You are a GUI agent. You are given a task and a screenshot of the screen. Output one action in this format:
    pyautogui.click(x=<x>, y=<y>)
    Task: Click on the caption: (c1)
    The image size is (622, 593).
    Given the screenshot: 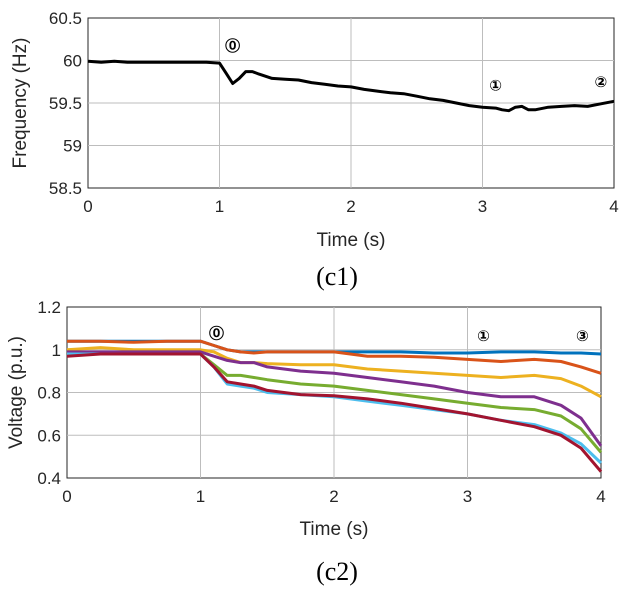 What is the action you would take?
    pyautogui.click(x=337, y=276)
    